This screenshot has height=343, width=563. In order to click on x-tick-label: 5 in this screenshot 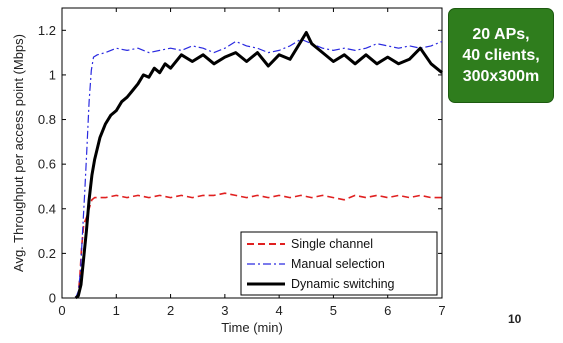, I will do `click(333, 310)`.